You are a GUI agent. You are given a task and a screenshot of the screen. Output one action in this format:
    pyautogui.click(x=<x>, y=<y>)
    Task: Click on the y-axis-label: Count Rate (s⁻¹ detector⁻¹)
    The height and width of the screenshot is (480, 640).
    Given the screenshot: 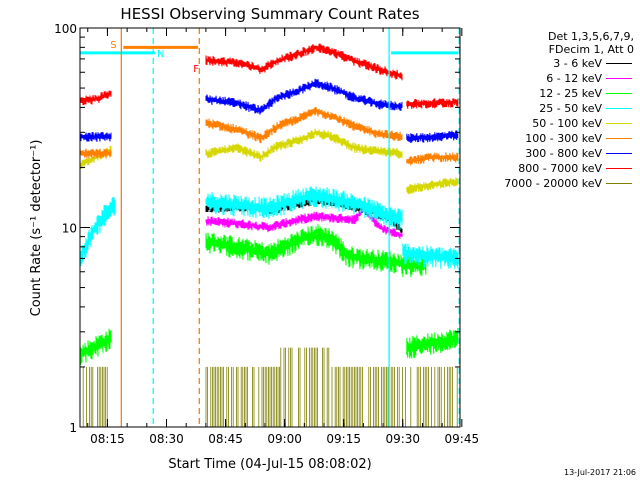 What is the action you would take?
    pyautogui.click(x=36, y=228)
    